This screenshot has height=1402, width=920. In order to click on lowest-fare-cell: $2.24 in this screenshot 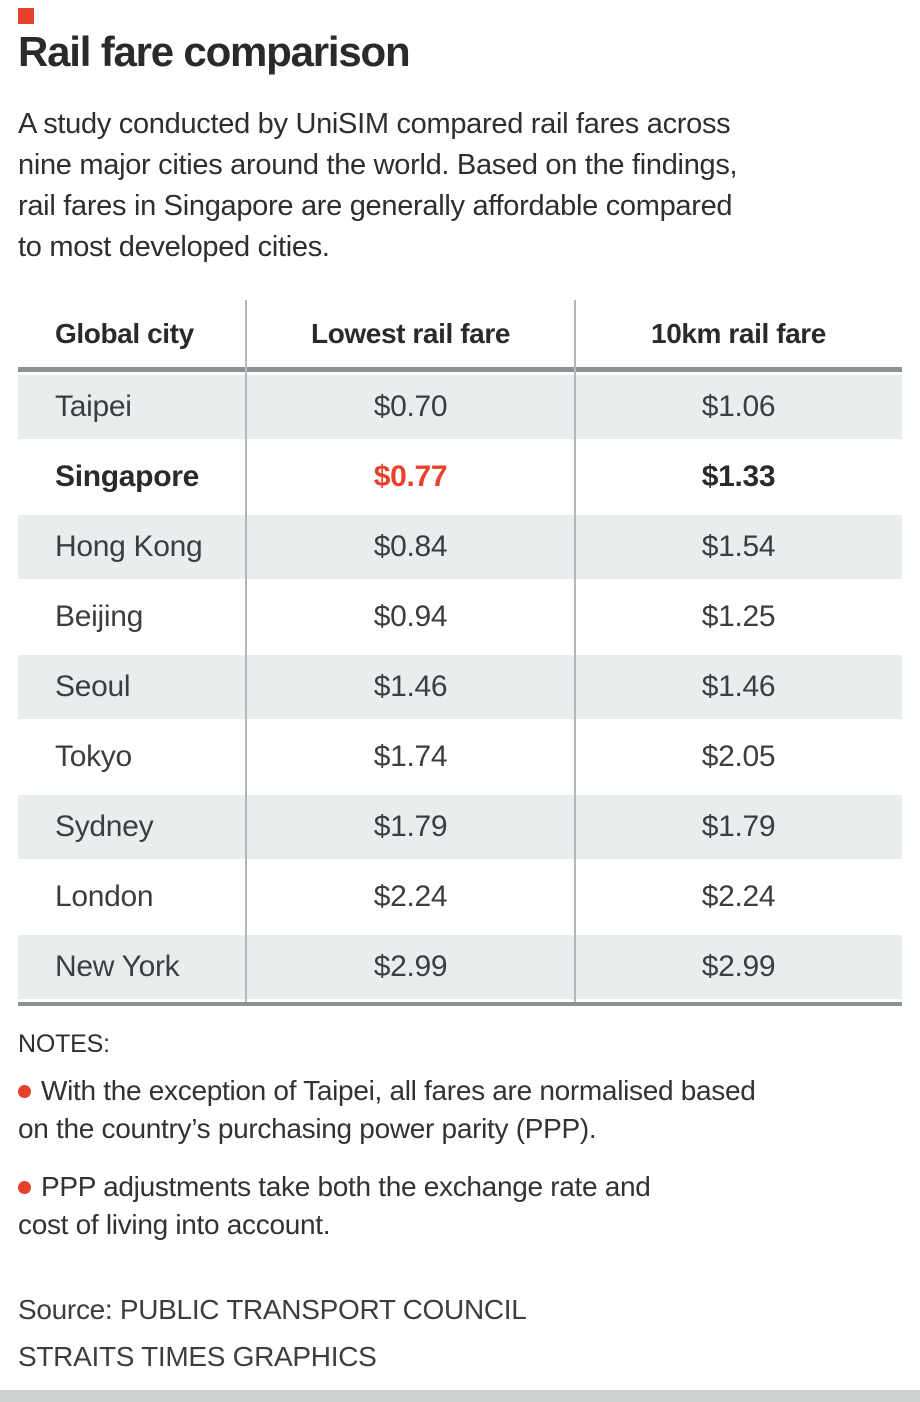, I will do `click(410, 896)`.